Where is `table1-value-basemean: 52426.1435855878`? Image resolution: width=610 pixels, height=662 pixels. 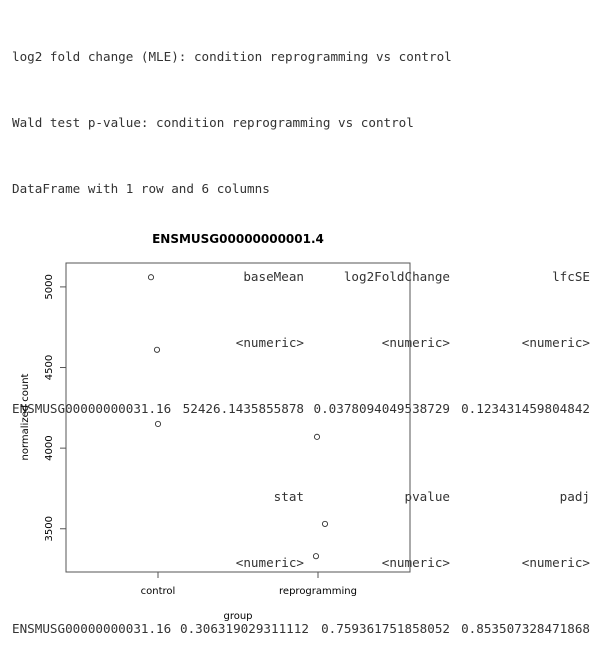
table1-value-basemean: 52426.1435855878 is located at coordinates (243, 408).